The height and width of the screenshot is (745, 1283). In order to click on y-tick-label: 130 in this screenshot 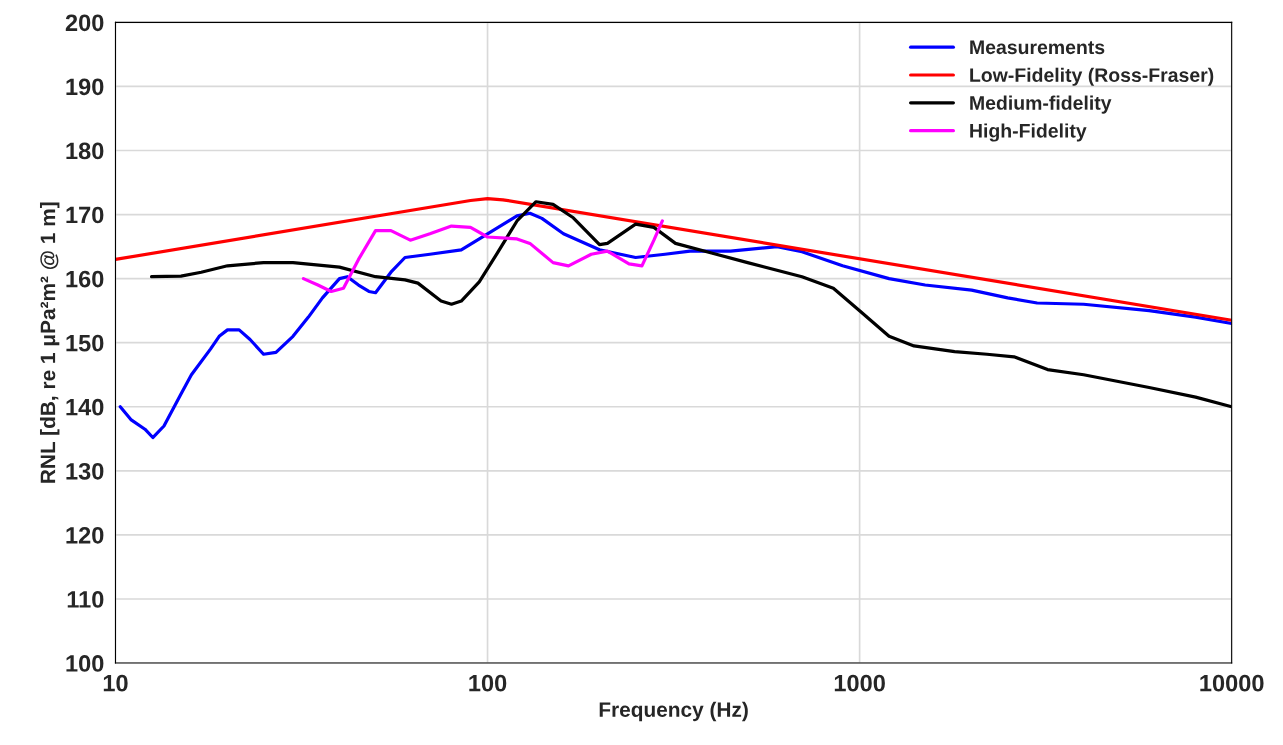, I will do `click(85, 471)`.